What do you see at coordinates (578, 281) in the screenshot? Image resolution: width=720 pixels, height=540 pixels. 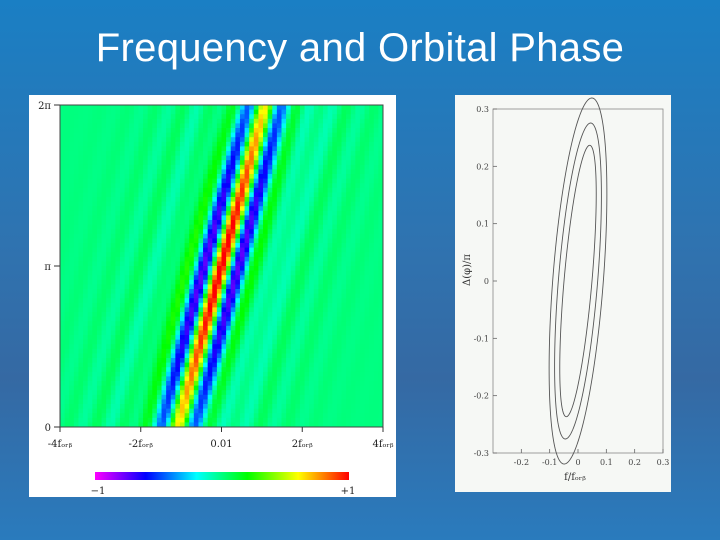 I see `orbit-ellipse` at bounding box center [578, 281].